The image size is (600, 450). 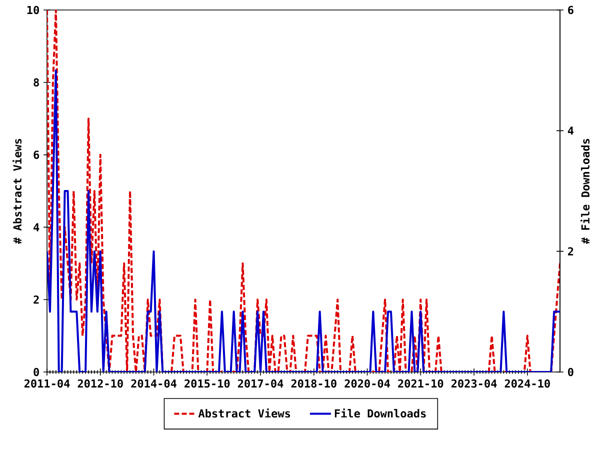 What do you see at coordinates (37, 154) in the screenshot?
I see `y-tick-label: 6` at bounding box center [37, 154].